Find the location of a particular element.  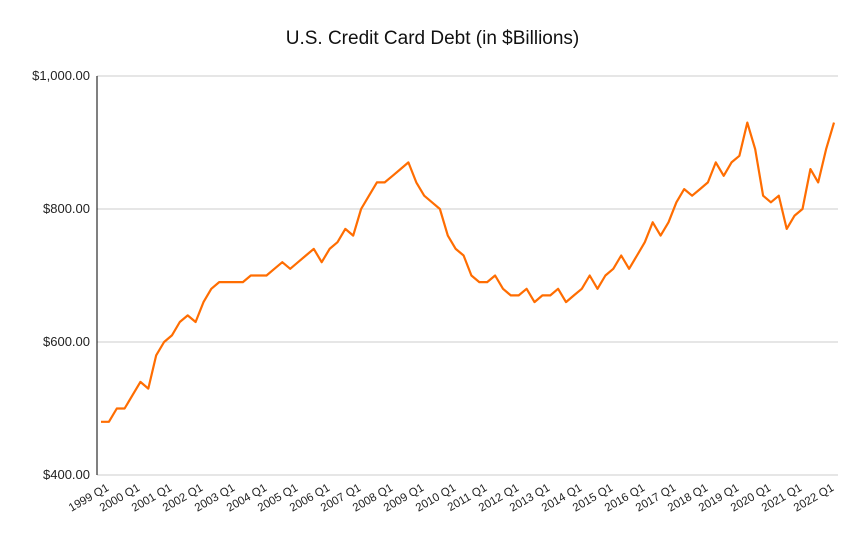

y-tick-label: $600.00 is located at coordinates (66, 341).